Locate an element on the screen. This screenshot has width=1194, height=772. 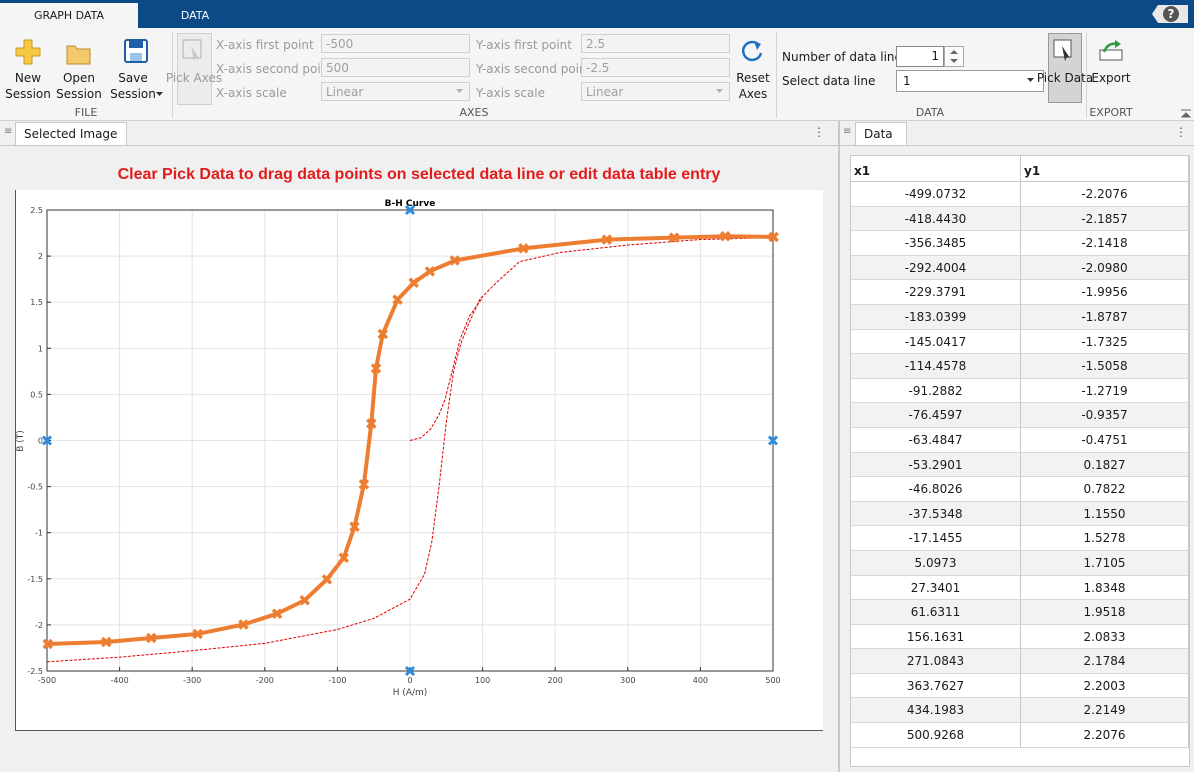
table-cell: 27.3401 is located at coordinates (936, 588).